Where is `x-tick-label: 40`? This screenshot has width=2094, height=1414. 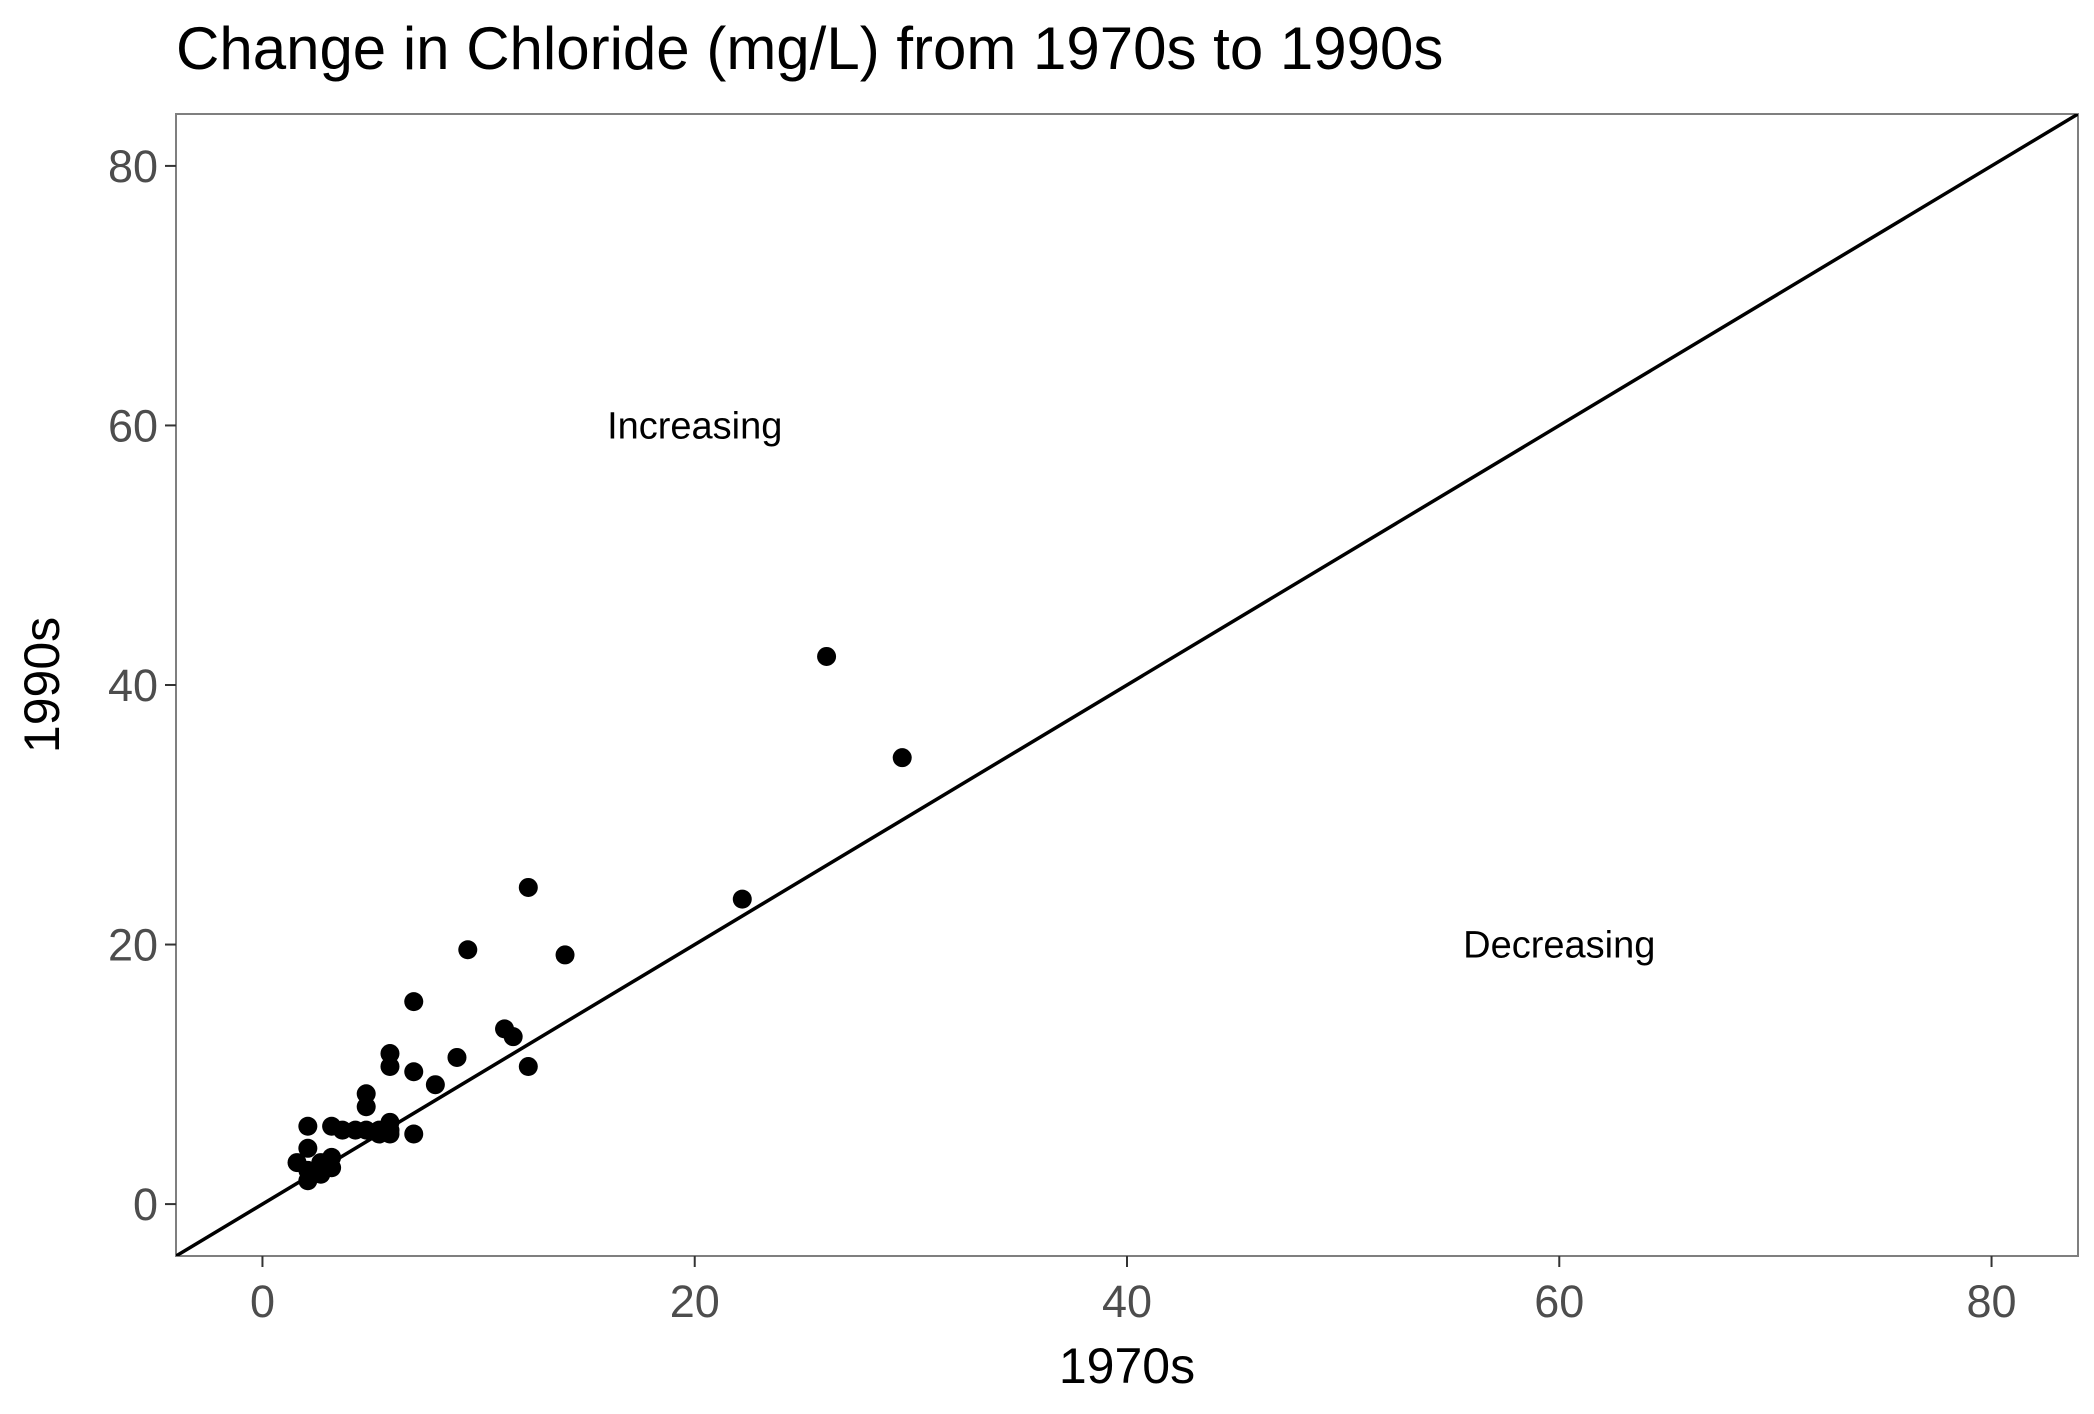 x-tick-label: 40 is located at coordinates (1127, 1301).